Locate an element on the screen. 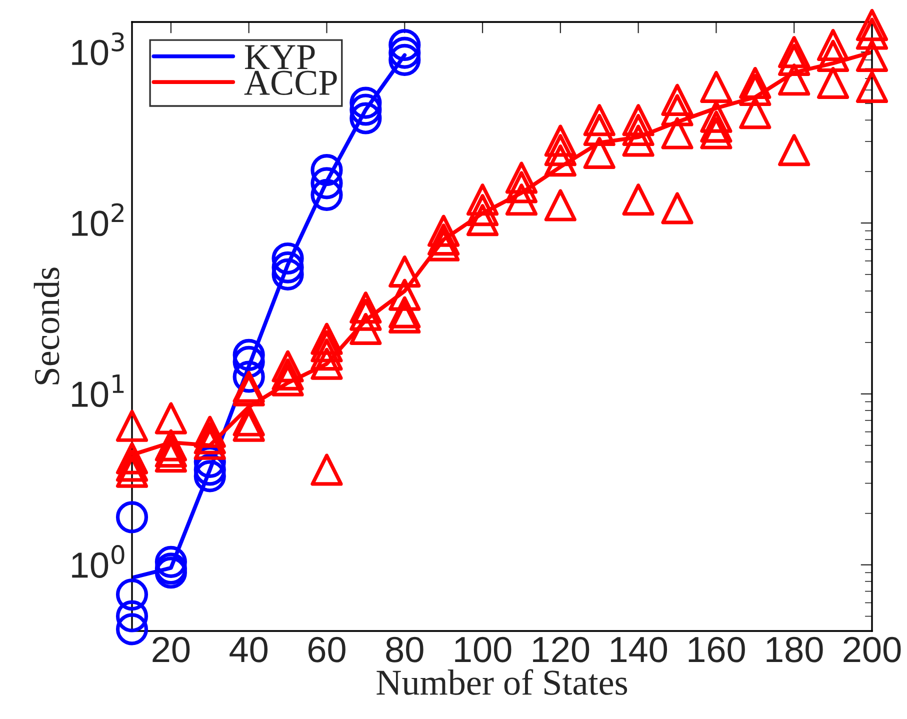 The height and width of the screenshot is (719, 907). x-tick-label: 180 is located at coordinates (794, 649).